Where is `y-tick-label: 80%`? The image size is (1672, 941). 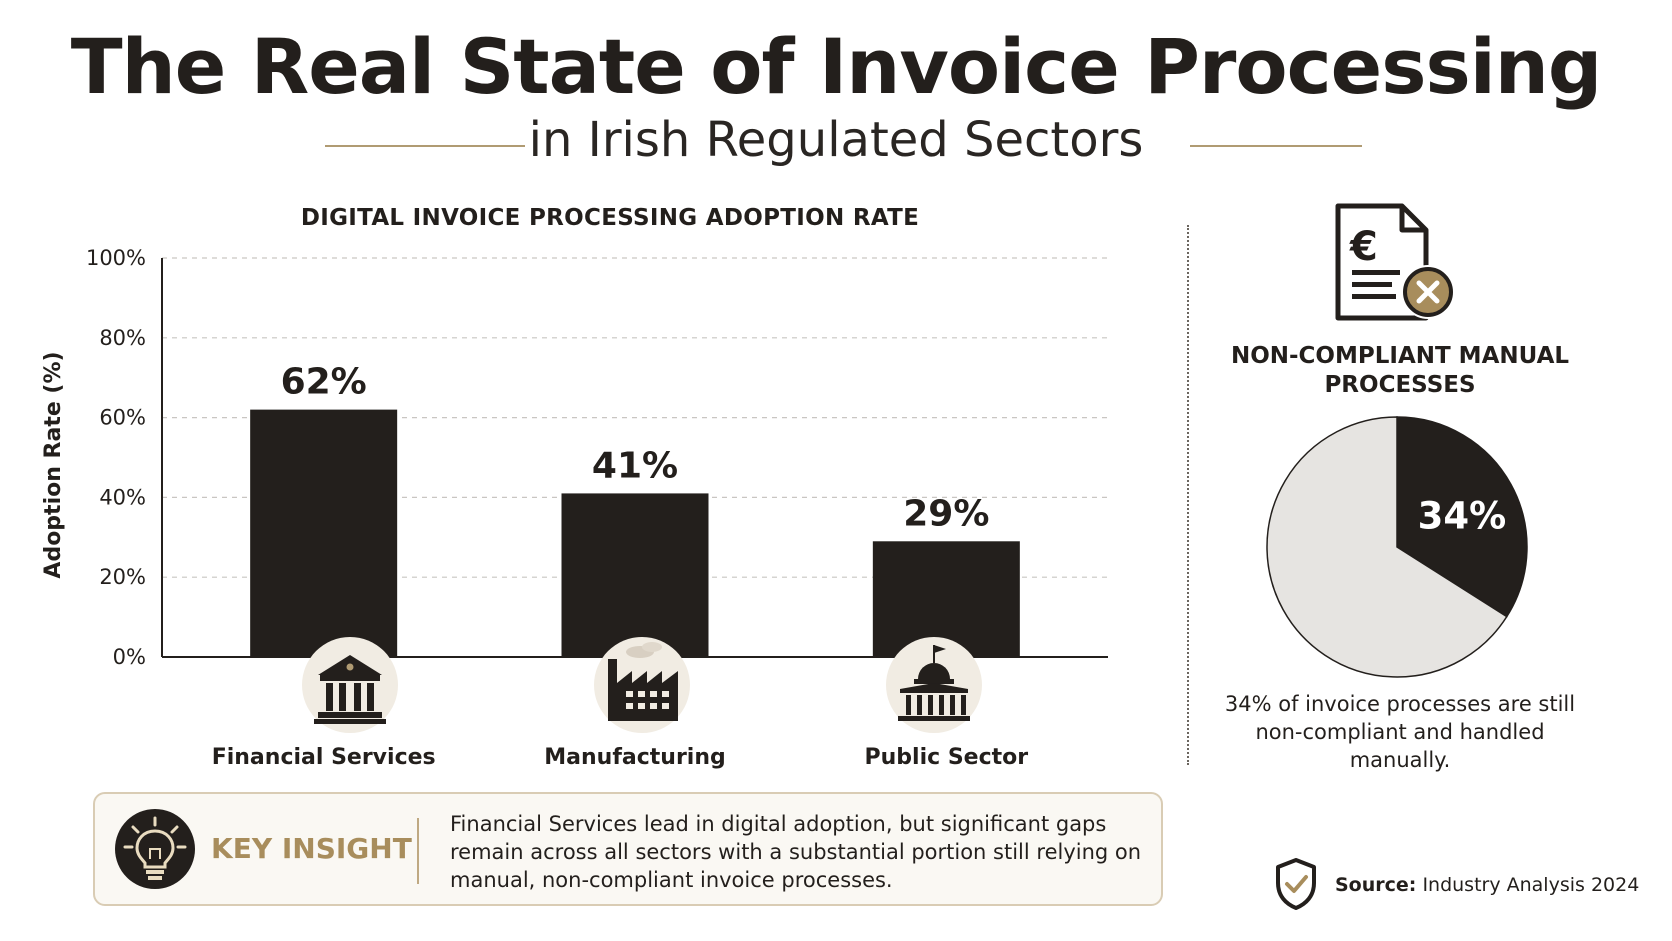
y-tick-label: 80% is located at coordinates (122, 338).